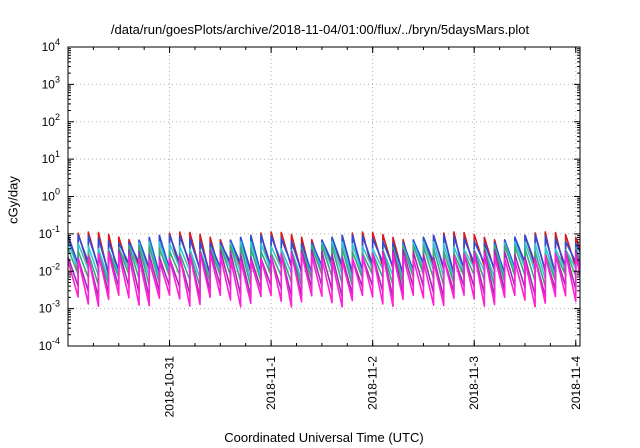 The image size is (640, 448). I want to click on y-tick-label: 10¹, so click(51, 157).